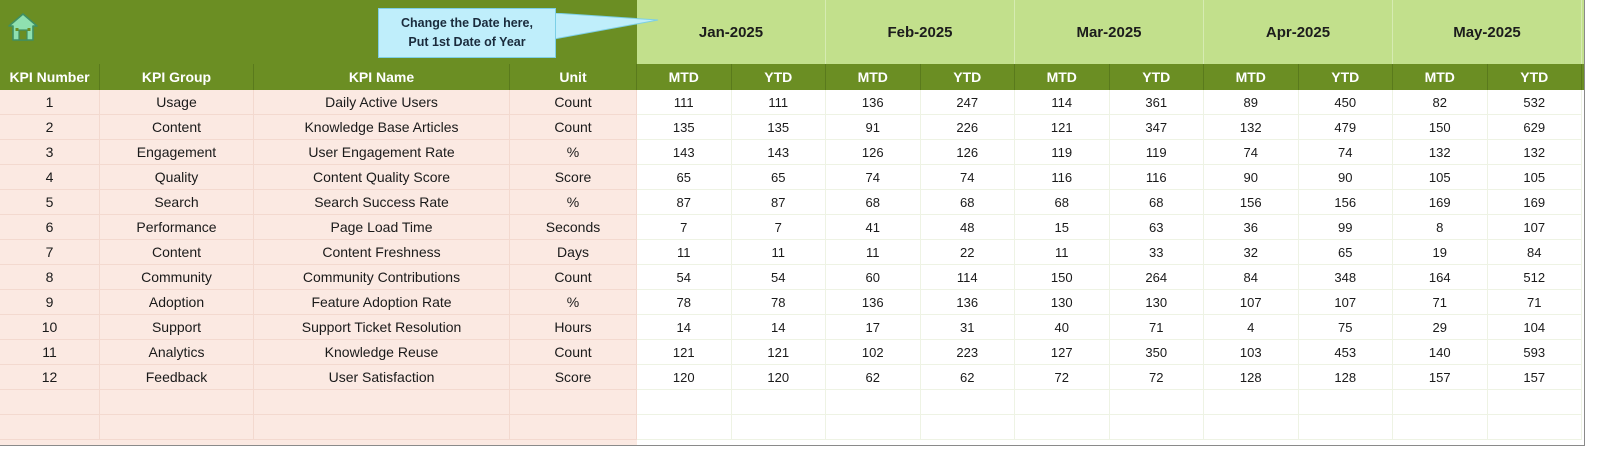 Image resolution: width=1600 pixels, height=462 pixels. What do you see at coordinates (778, 202) in the screenshot?
I see `ytd-value-cell: 87` at bounding box center [778, 202].